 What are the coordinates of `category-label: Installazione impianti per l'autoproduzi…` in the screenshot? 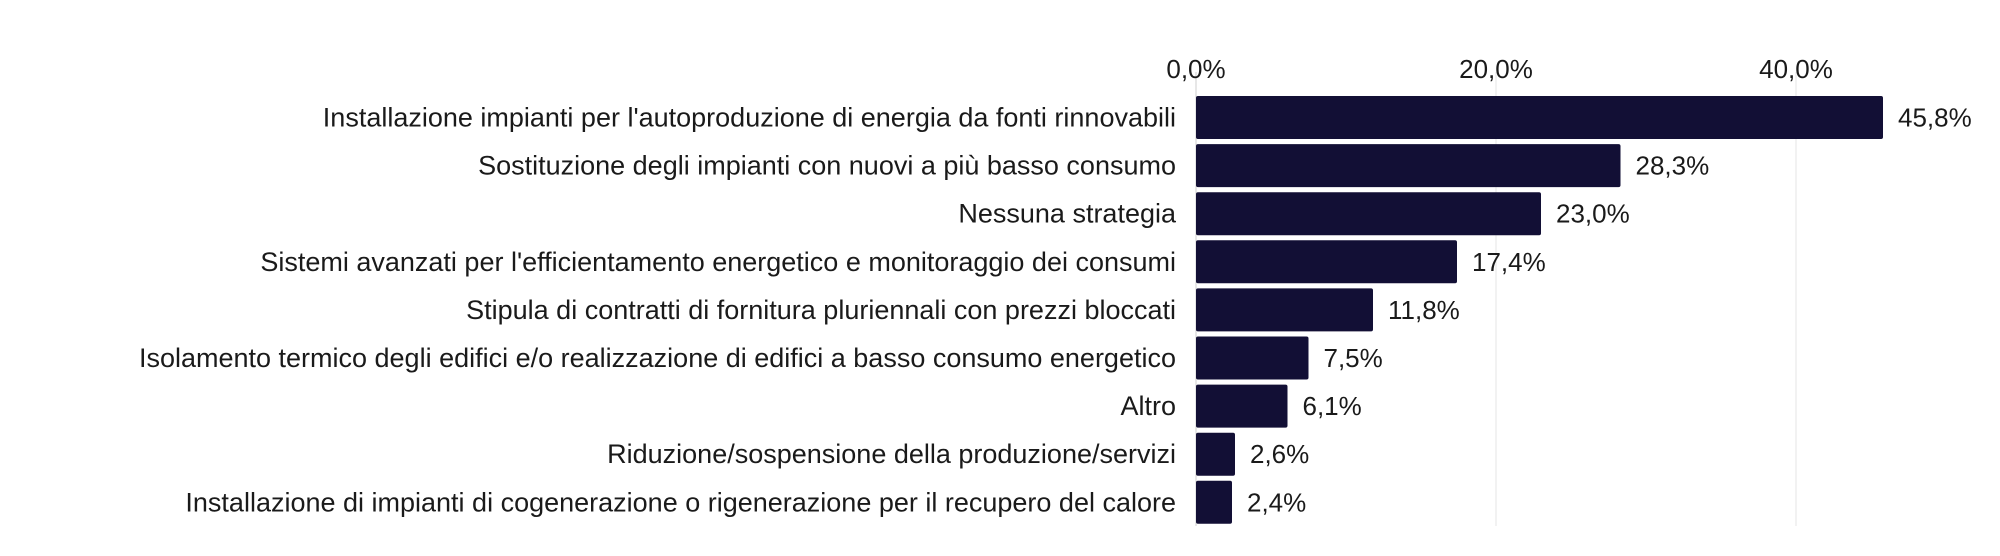 It's located at (749, 118).